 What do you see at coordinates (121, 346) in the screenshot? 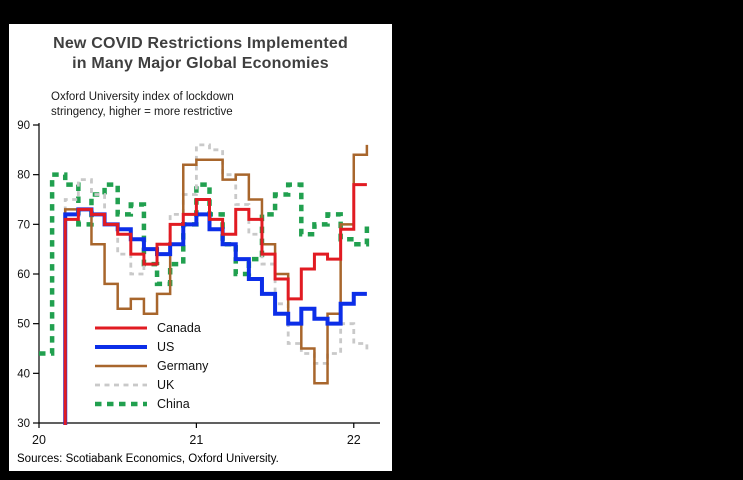
I see `legend-swatch-us` at bounding box center [121, 346].